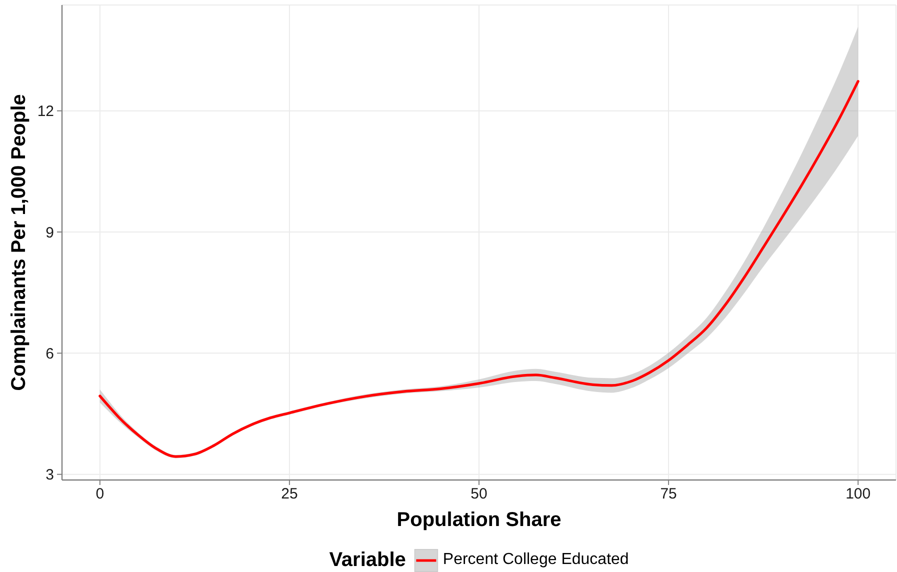  What do you see at coordinates (19, 242) in the screenshot?
I see `y-axis-title: Complainants Per 1,000 People` at bounding box center [19, 242].